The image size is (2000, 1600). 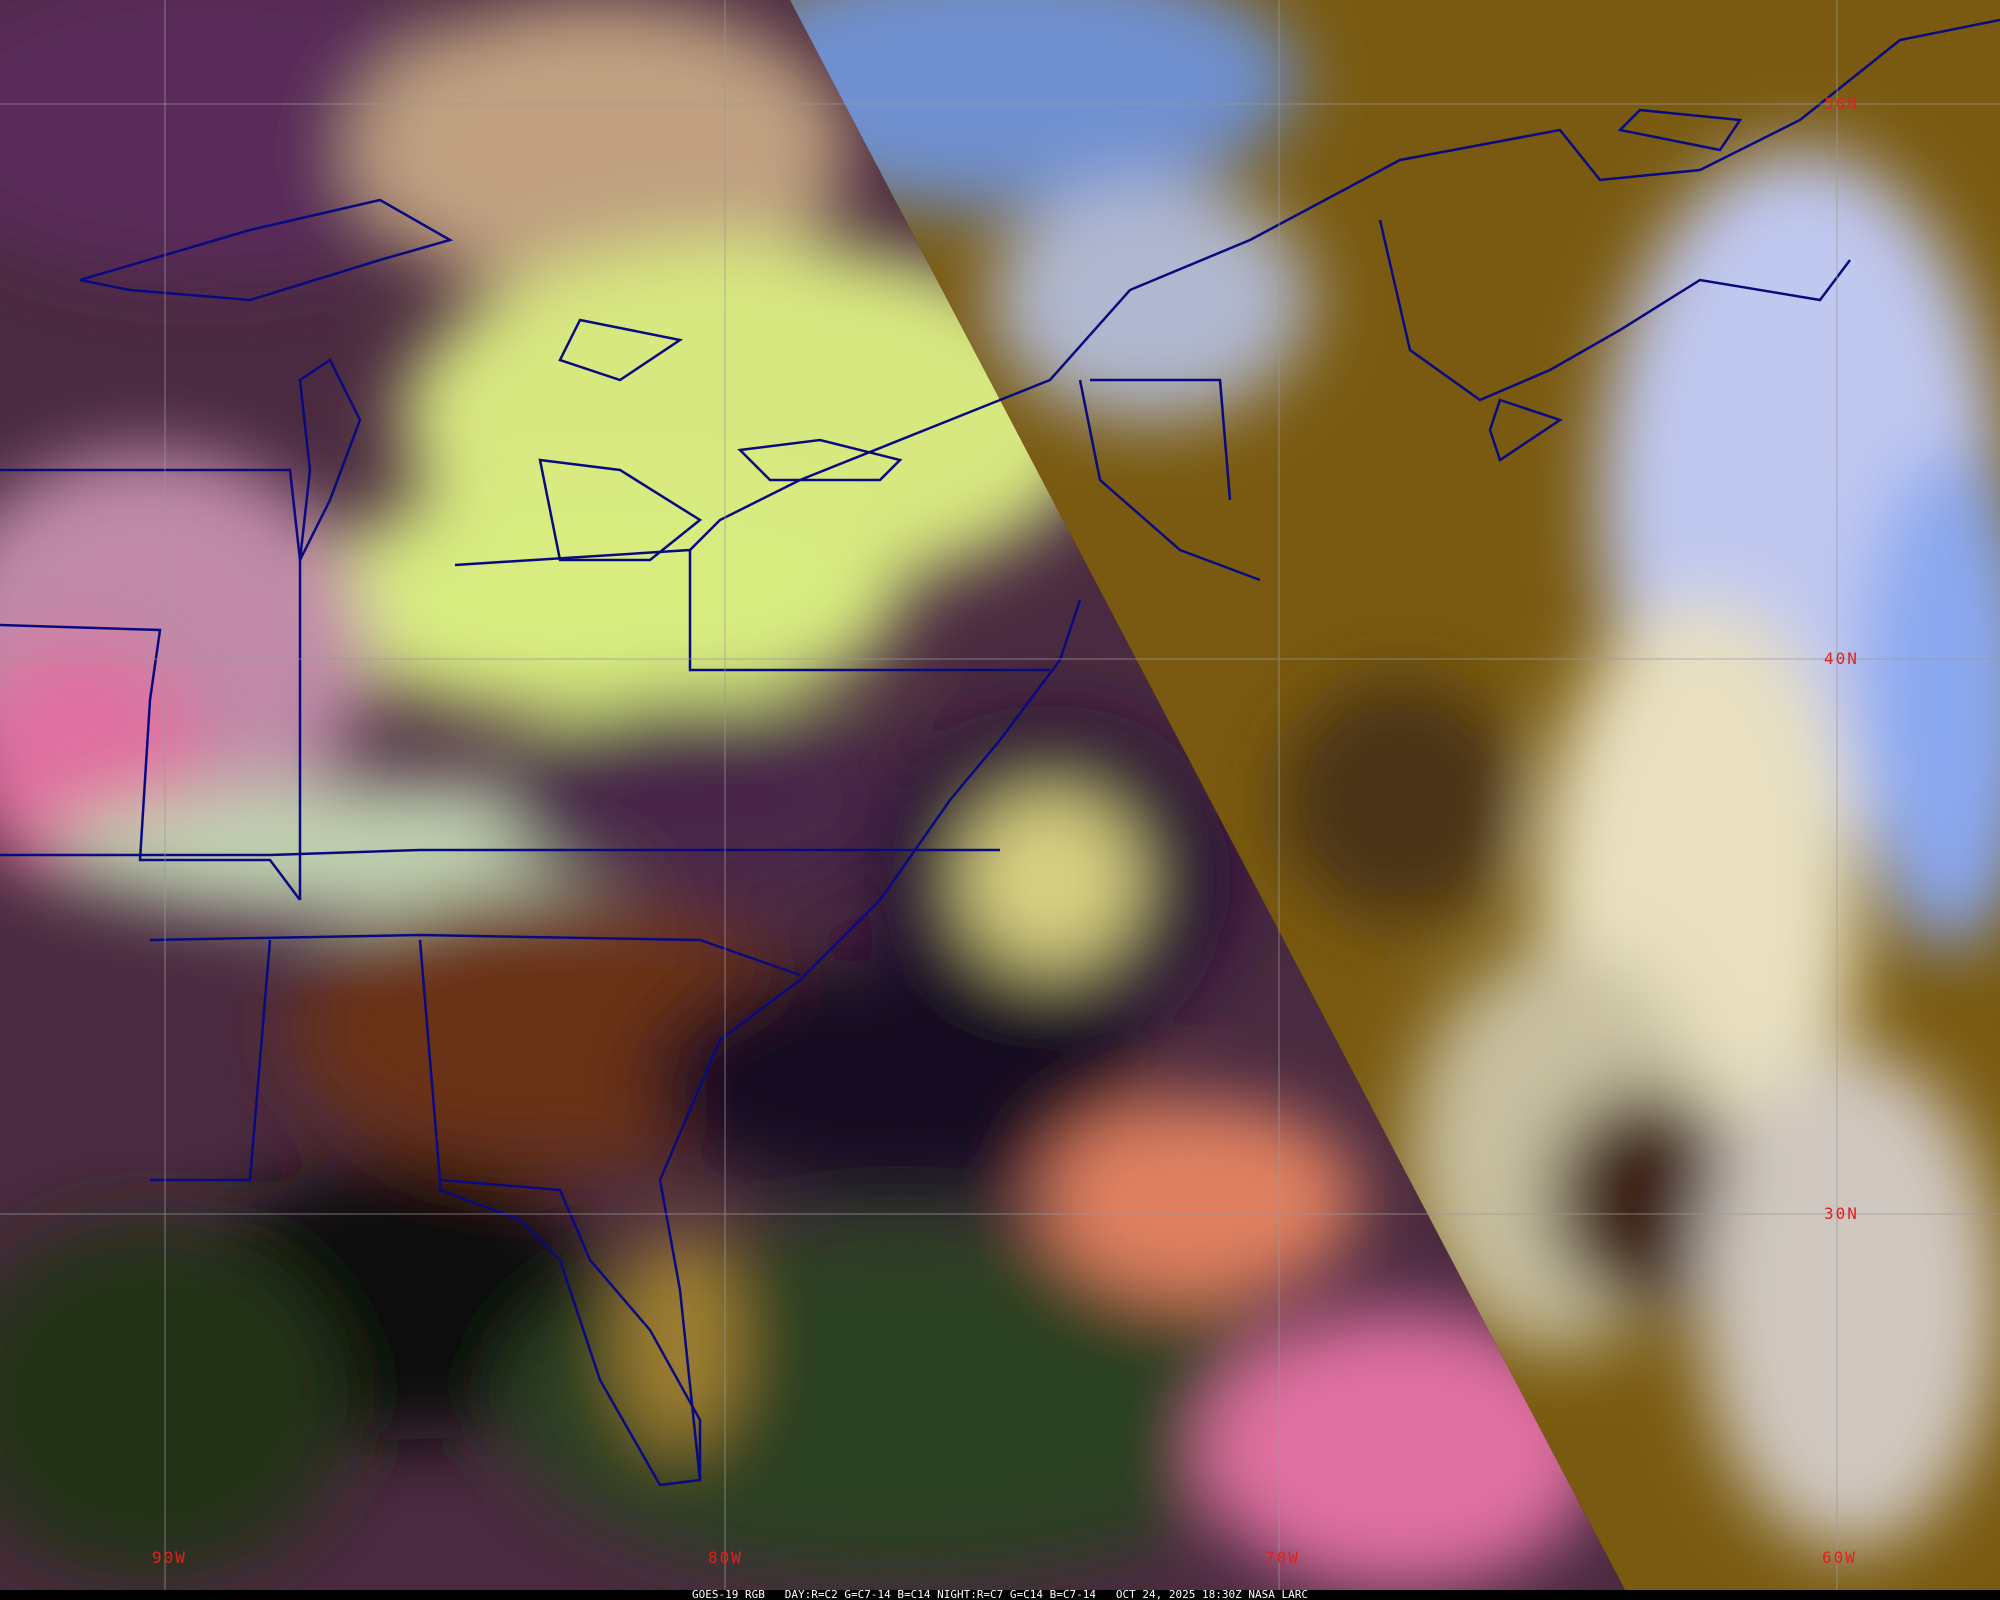 What do you see at coordinates (857, 1594) in the screenshot?
I see `caption-day-recipe: DAY:R=C2 G=C7-14 B=C14` at bounding box center [857, 1594].